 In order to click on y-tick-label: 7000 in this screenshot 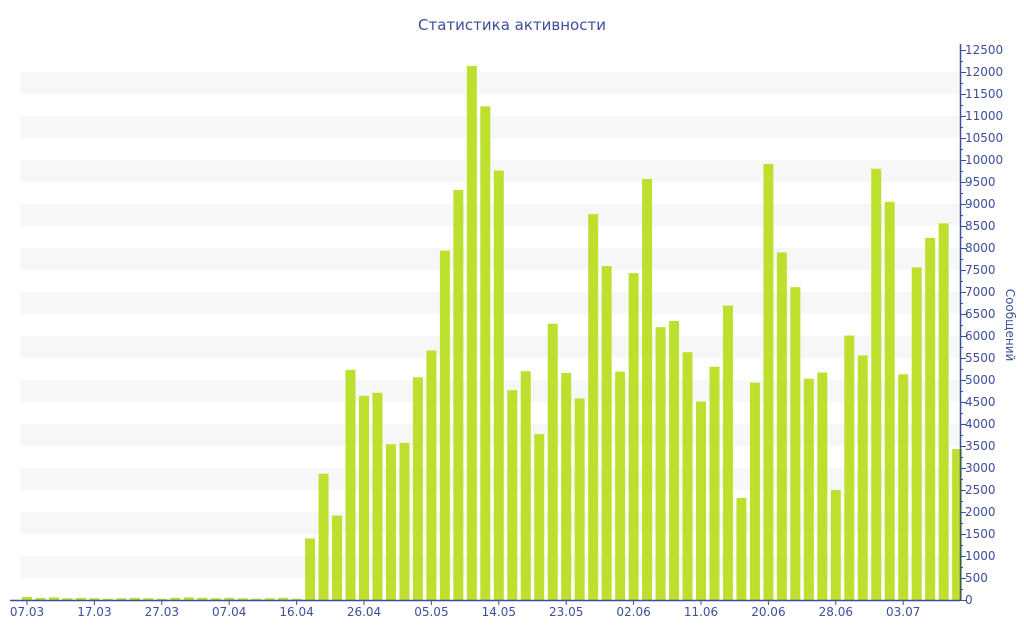, I will do `click(980, 292)`.